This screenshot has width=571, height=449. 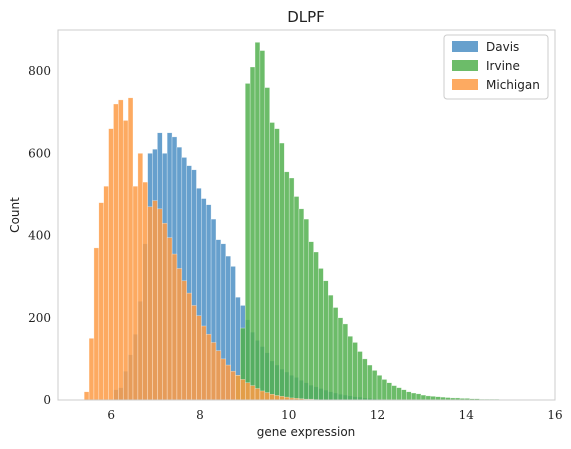 What do you see at coordinates (467, 415) in the screenshot?
I see `x-tick-label-14: 14` at bounding box center [467, 415].